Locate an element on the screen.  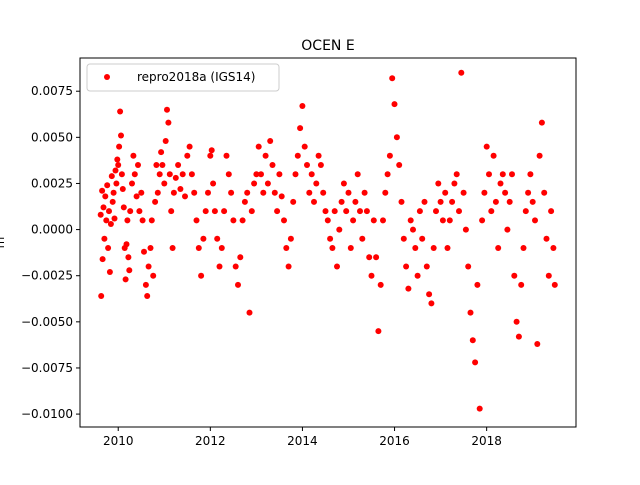
x-tick-label: 2014 is located at coordinates (302, 441).